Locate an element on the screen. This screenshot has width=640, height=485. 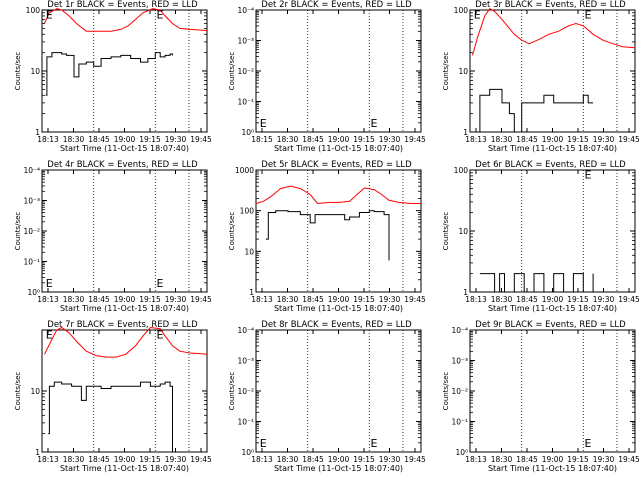
chart-title: Det 7r BLACK = Events, RED = LLD is located at coordinates (122, 325).